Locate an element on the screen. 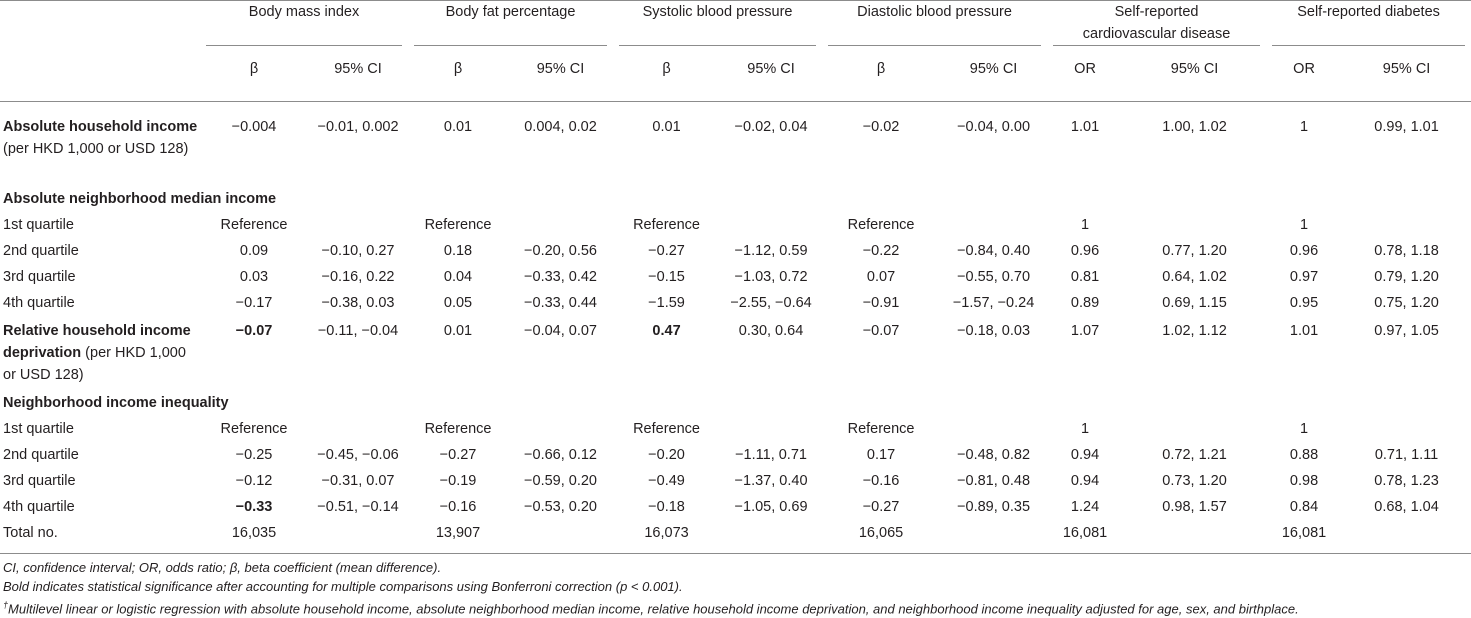 Image resolution: width=1471 pixels, height=618 pixels. row-label-rest: (per HKD 1,000 or USD 128) is located at coordinates (96, 149).